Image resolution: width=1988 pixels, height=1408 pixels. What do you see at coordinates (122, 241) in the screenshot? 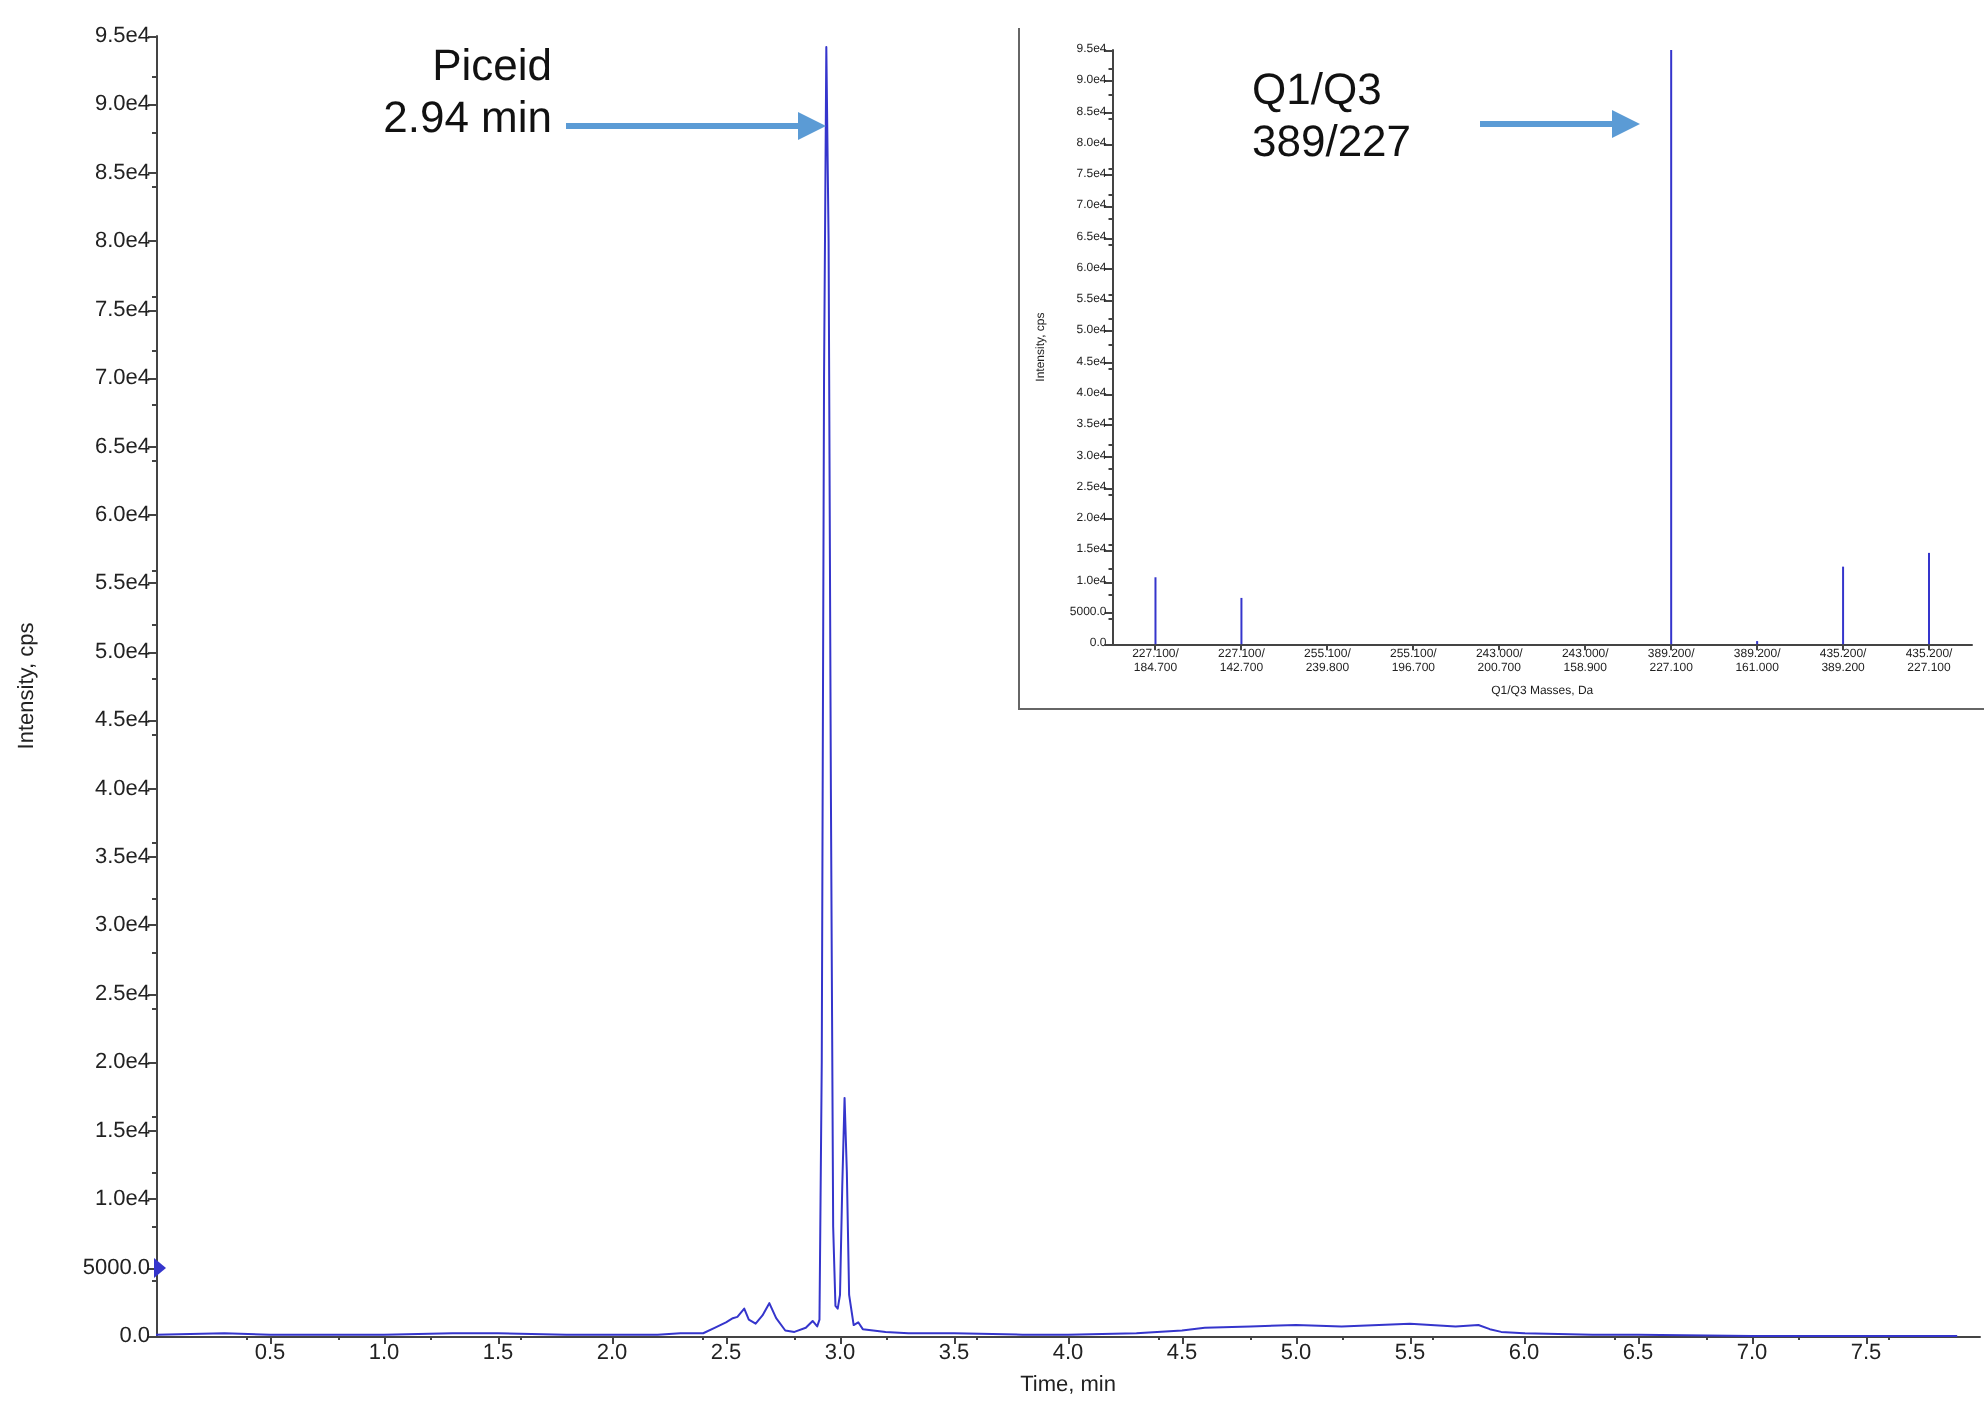
I see `y-tick-label: 8.0e4` at bounding box center [122, 241].